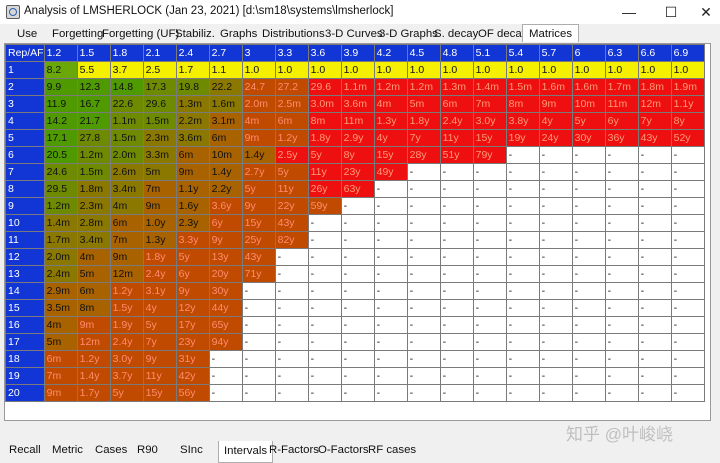 The width and height of the screenshot is (720, 463). I want to click on matrix-cell: 4y, so click(159, 308).